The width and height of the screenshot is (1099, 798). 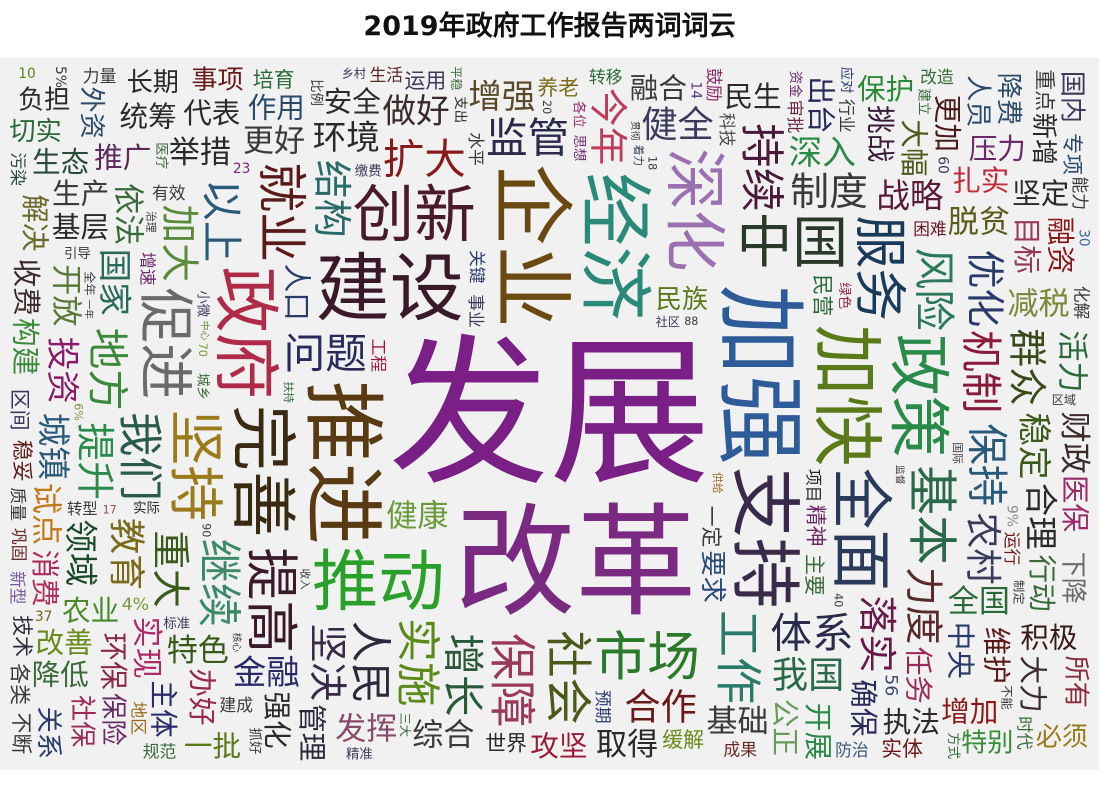 What do you see at coordinates (62, 370) in the screenshot?
I see `word-label: 投资` at bounding box center [62, 370].